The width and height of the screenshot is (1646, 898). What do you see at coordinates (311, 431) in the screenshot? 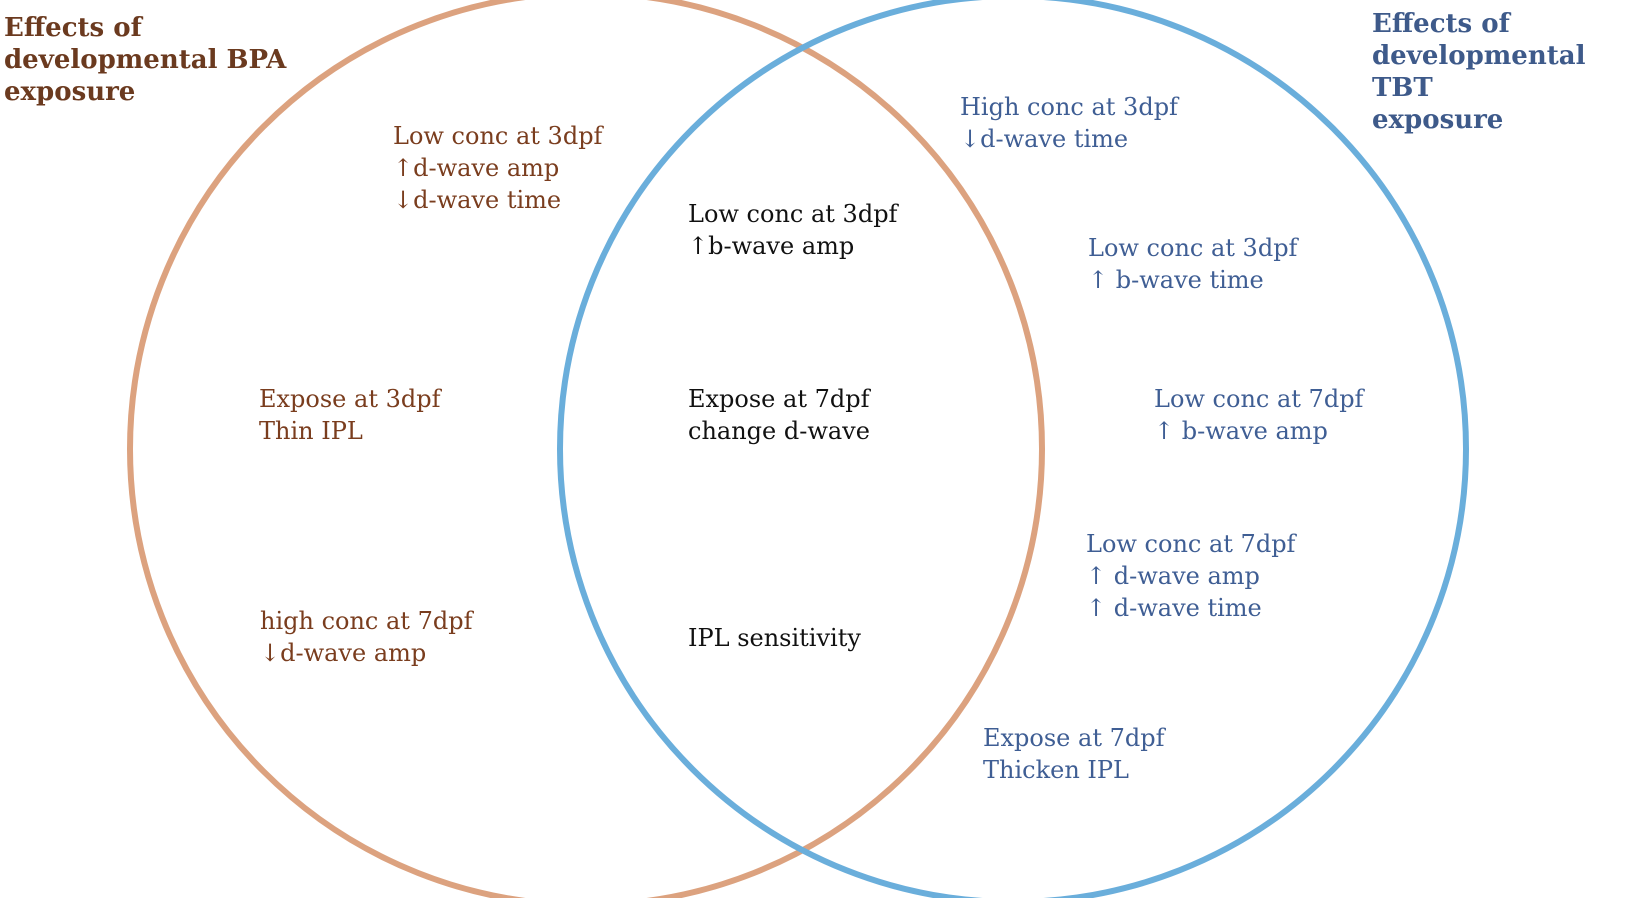
I see `item-line: Thin IPL` at bounding box center [311, 431].